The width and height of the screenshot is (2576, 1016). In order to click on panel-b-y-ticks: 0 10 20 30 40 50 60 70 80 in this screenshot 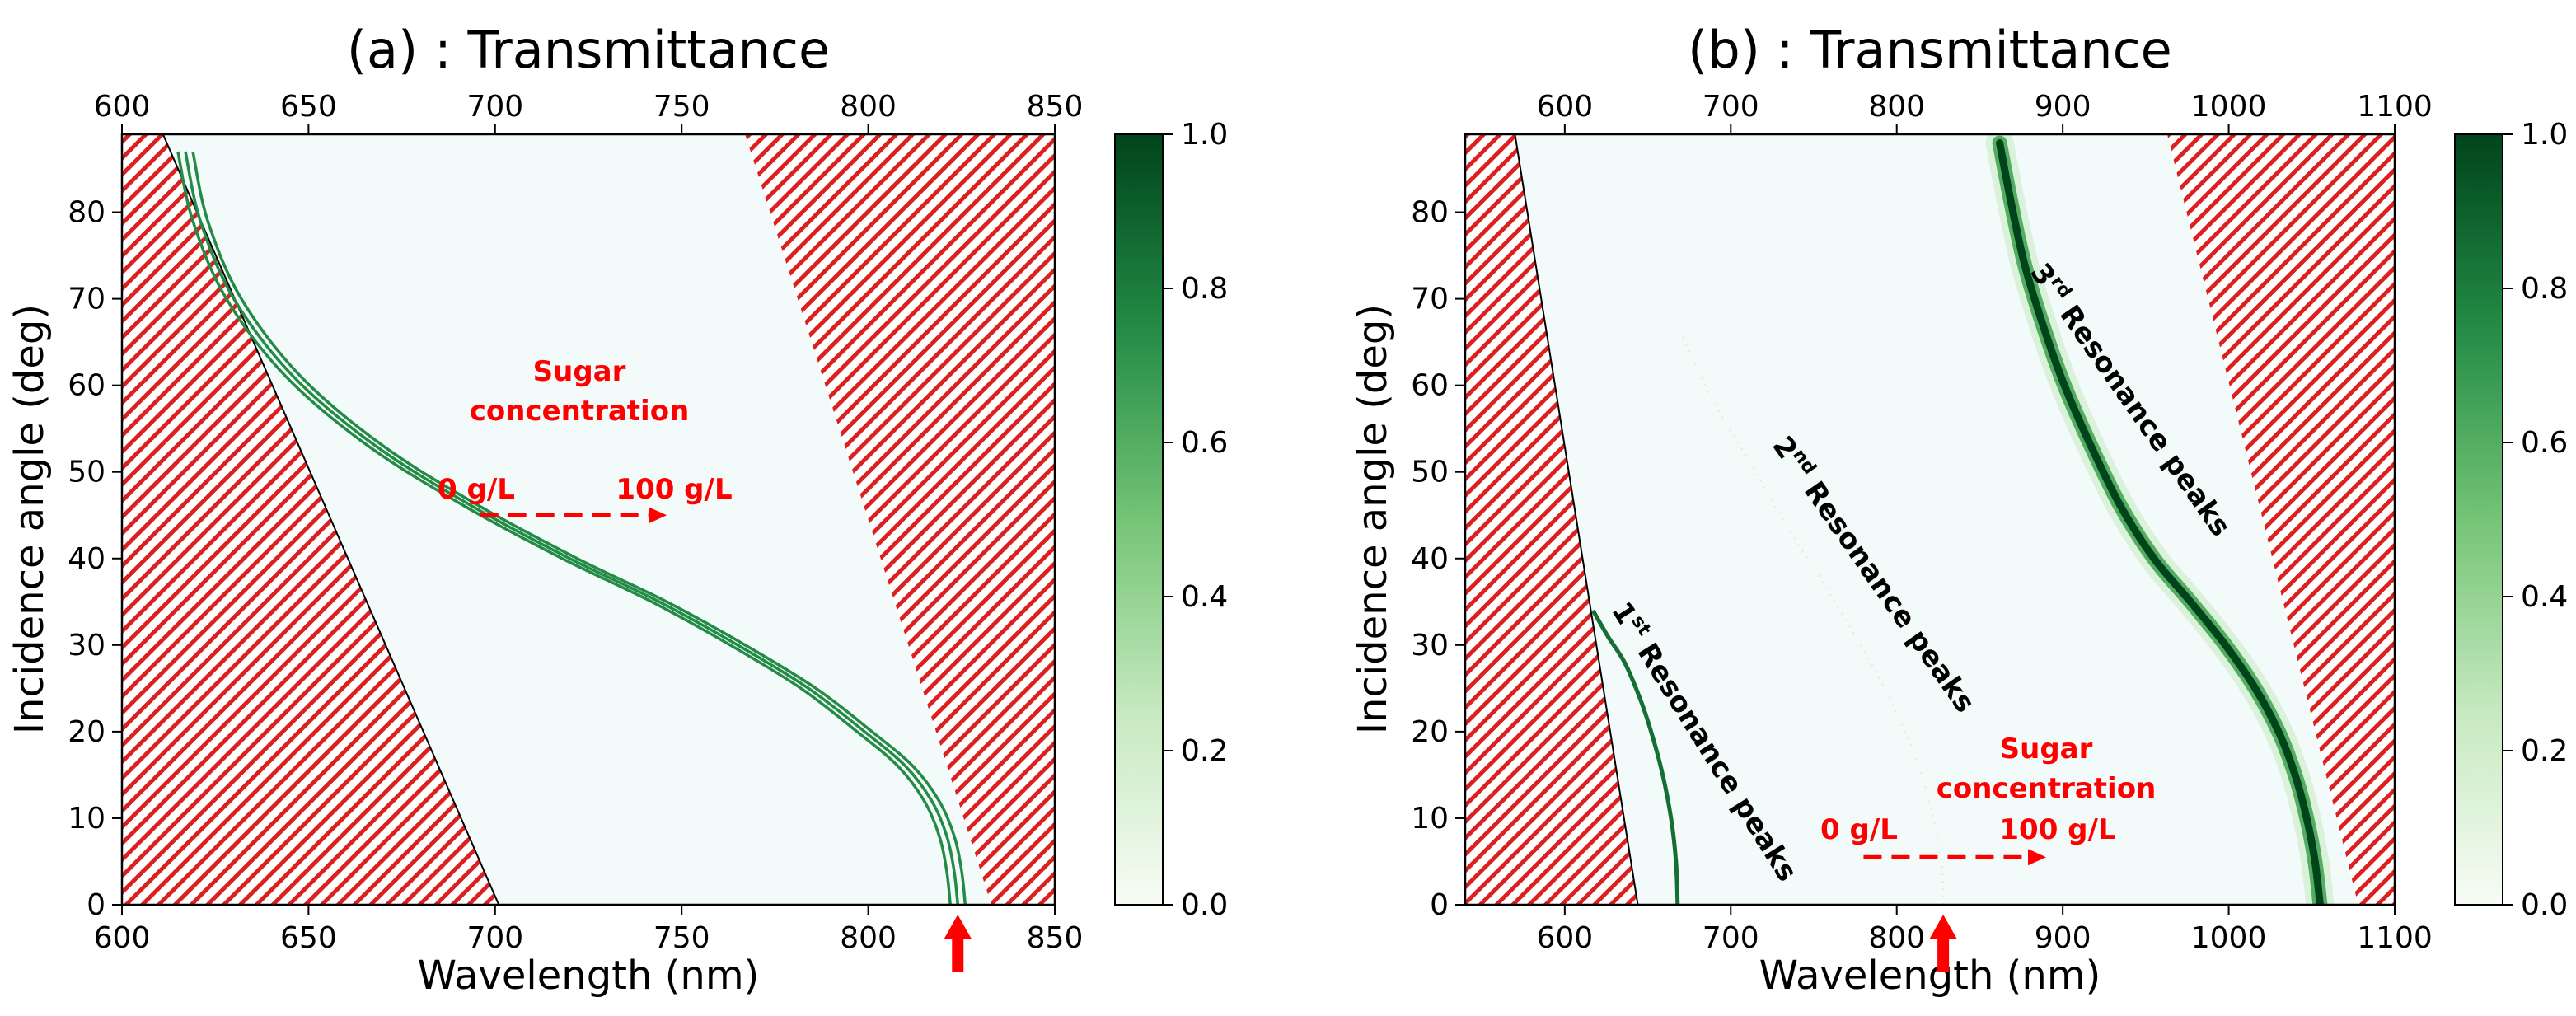, I will do `click(1438, 559)`.